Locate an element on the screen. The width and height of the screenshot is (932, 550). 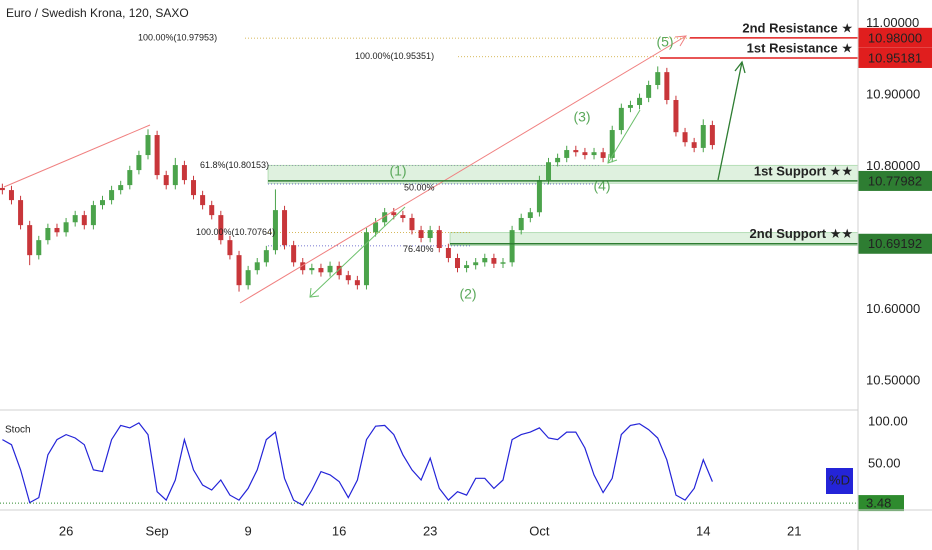
fib-label: 50.00% is located at coordinates (419, 187).